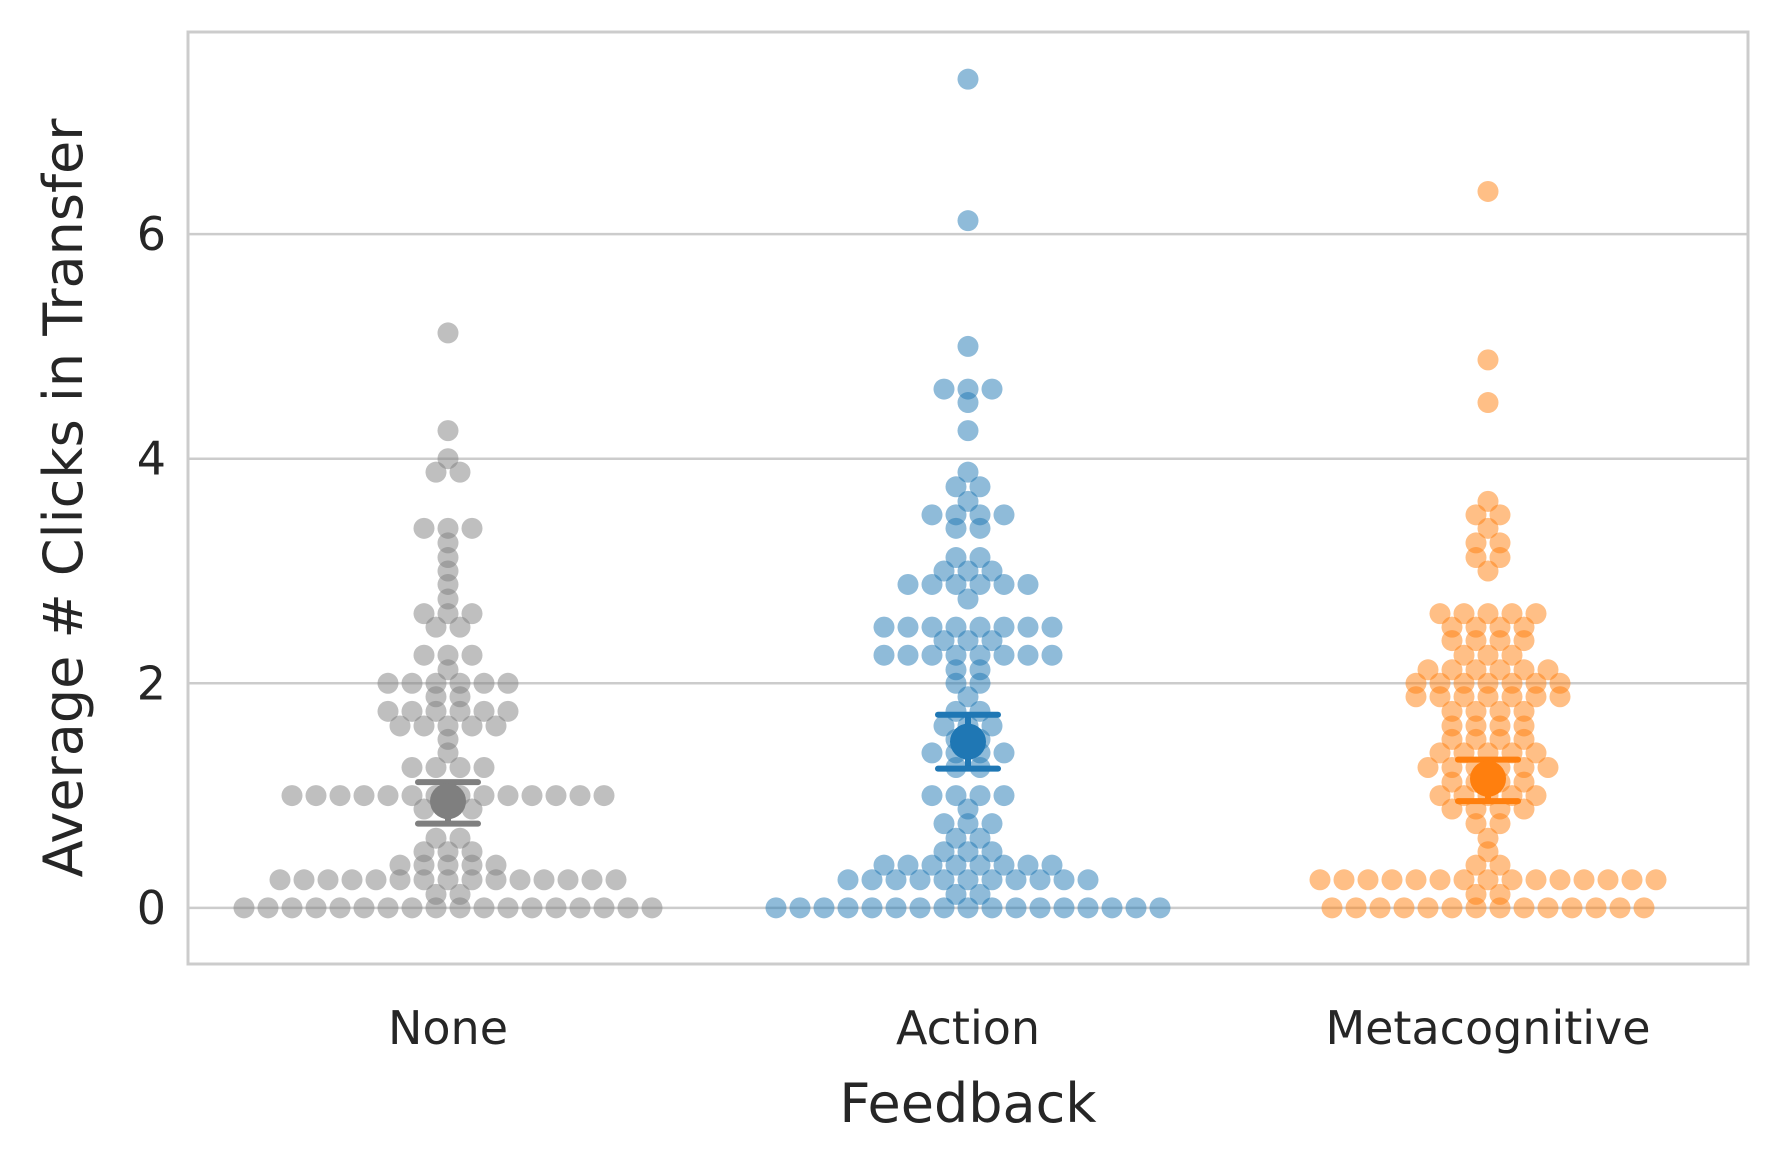 The width and height of the screenshot is (1773, 1173). I want to click on x-tick-label: None, so click(448, 1028).